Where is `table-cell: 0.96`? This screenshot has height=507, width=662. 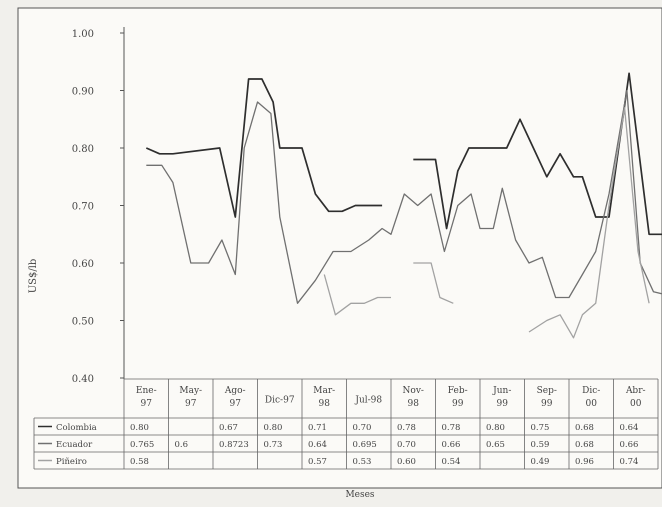 table-cell: 0.96 is located at coordinates (584, 462).